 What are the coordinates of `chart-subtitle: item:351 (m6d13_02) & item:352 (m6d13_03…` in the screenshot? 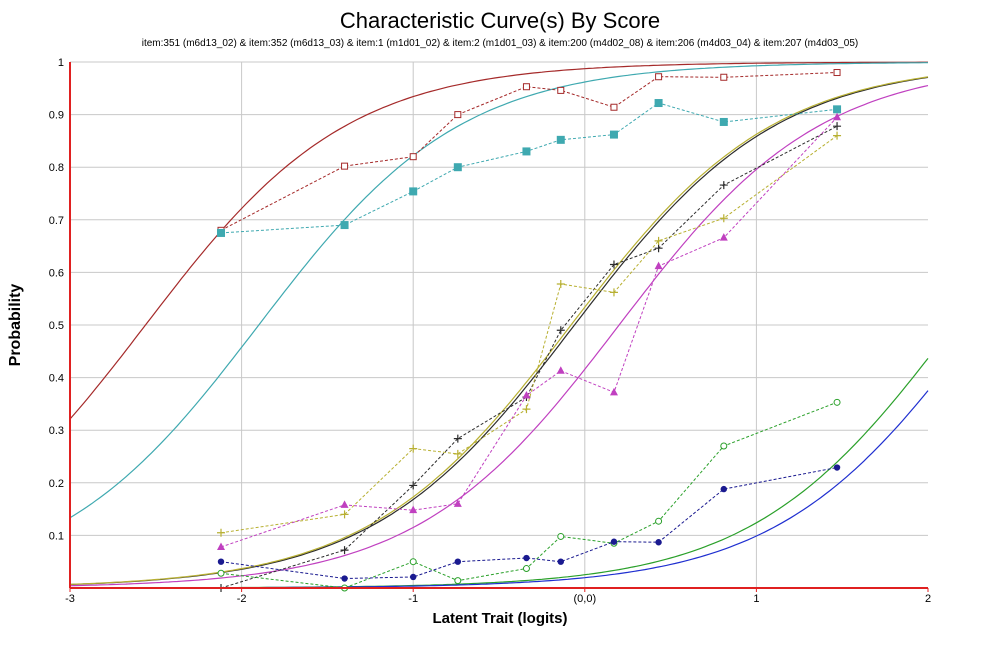 It's located at (500, 43).